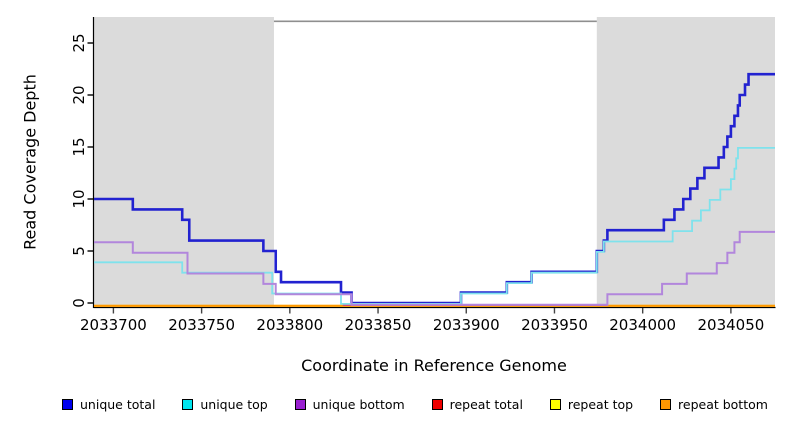 The width and height of the screenshot is (792, 432). What do you see at coordinates (113, 325) in the screenshot?
I see `x-tick-label: 2033700` at bounding box center [113, 325].